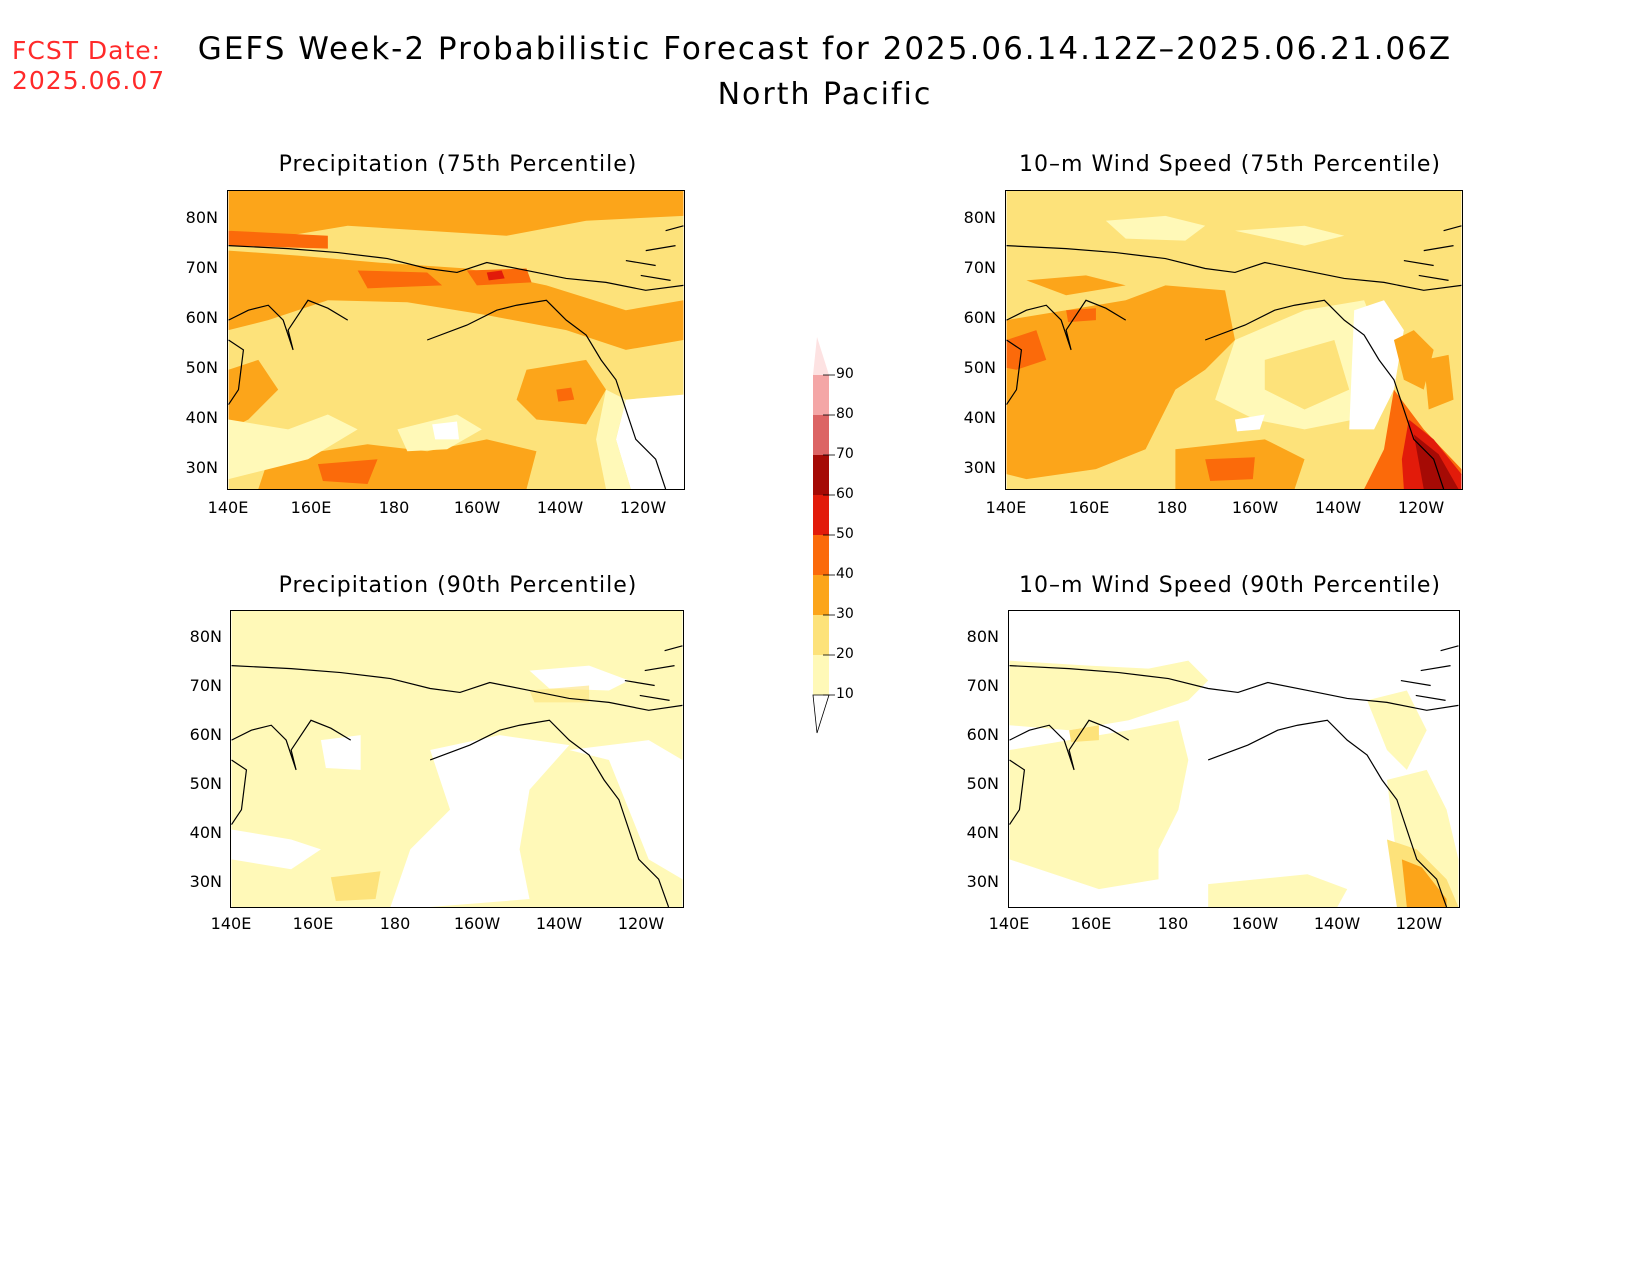 The image size is (1650, 1275). Describe the element at coordinates (89, 80) in the screenshot. I see `fcst-date-value: 2025.06.07` at that location.